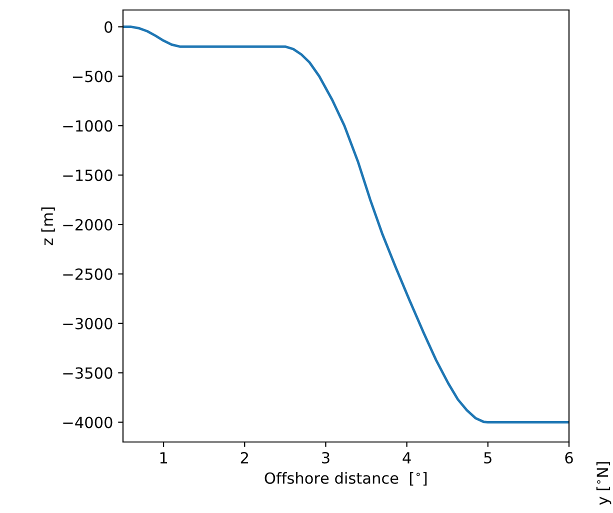 Image resolution: width=613 pixels, height=513 pixels. Describe the element at coordinates (163, 458) in the screenshot. I see `x-tick-label: 1` at that location.